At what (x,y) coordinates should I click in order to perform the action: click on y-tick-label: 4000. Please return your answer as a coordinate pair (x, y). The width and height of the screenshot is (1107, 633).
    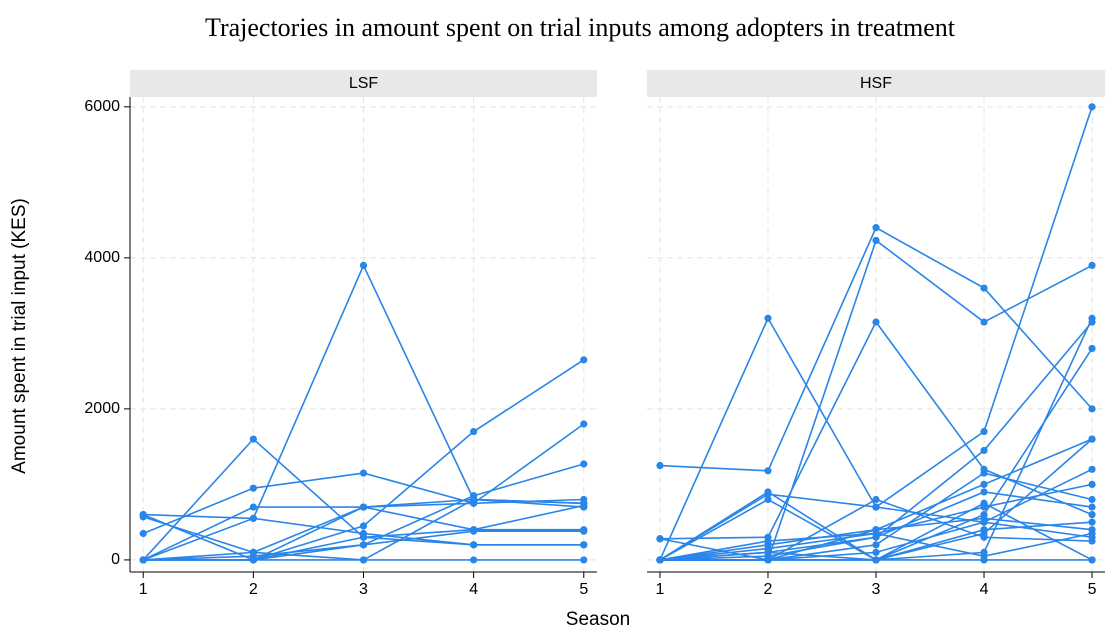
    Looking at the image, I should click on (102, 257).